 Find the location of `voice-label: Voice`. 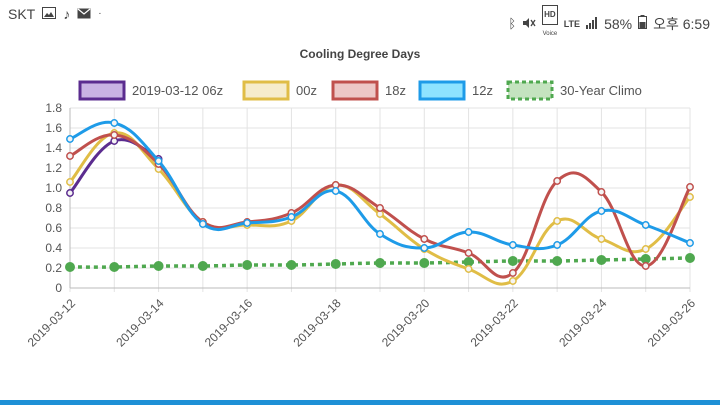

voice-label: Voice is located at coordinates (550, 34).